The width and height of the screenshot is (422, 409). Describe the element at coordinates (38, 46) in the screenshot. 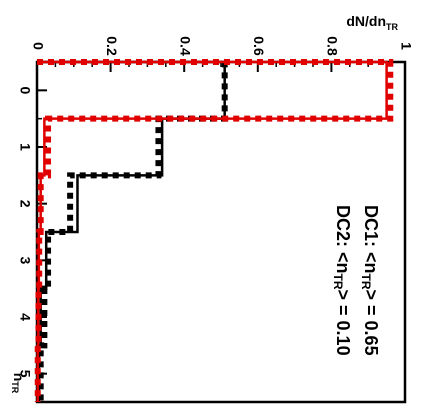

I see `y-tick-label: 0` at that location.